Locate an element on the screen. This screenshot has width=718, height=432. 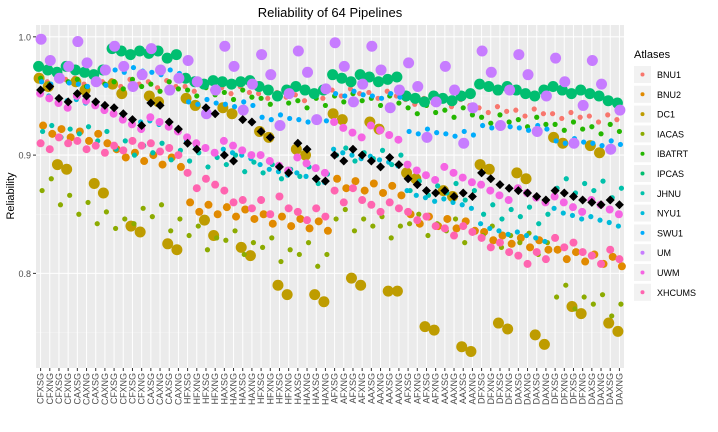
x-tick-label: AAXSG is located at coordinates (445, 388).